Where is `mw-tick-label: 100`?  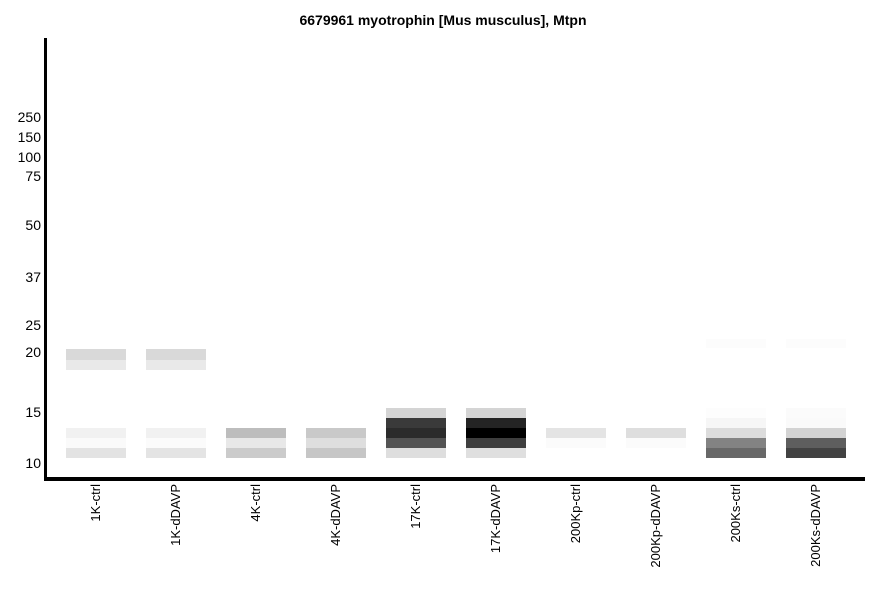
mw-tick-label: 100 is located at coordinates (29, 157).